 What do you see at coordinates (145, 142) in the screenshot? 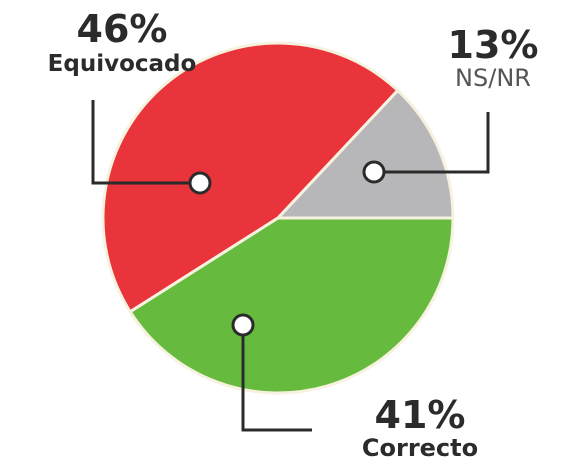
I see `connector-line-equivocado` at bounding box center [145, 142].